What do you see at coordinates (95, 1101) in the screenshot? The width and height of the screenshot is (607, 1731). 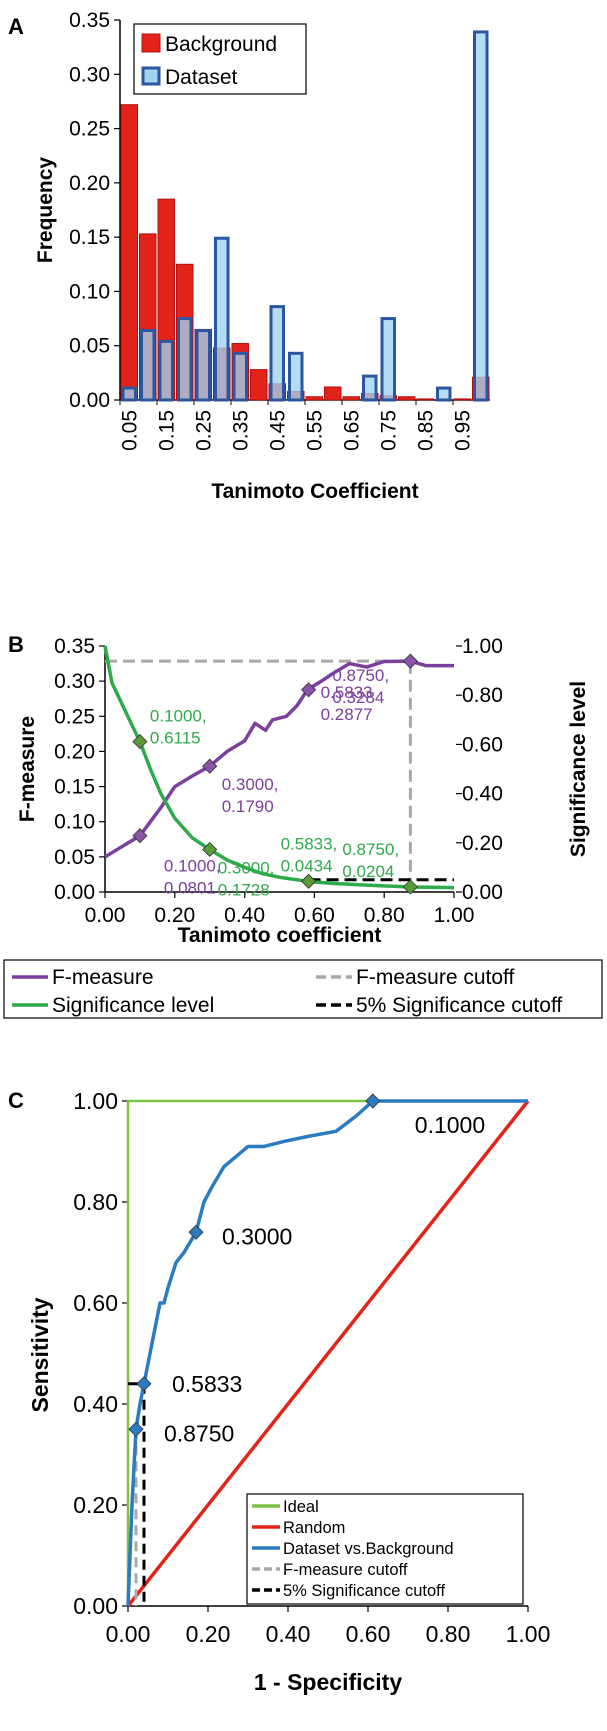 I see `y-tick-label: 1.00` at bounding box center [95, 1101].